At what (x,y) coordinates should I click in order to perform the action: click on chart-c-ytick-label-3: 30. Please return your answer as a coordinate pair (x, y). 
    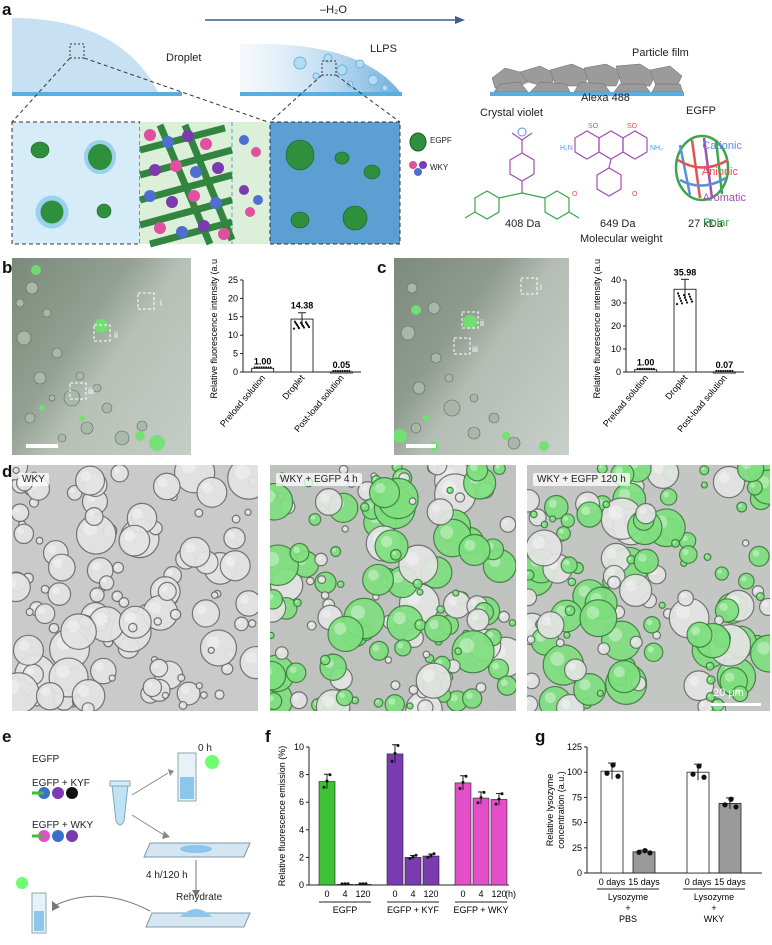
    Looking at the image, I should click on (616, 303).